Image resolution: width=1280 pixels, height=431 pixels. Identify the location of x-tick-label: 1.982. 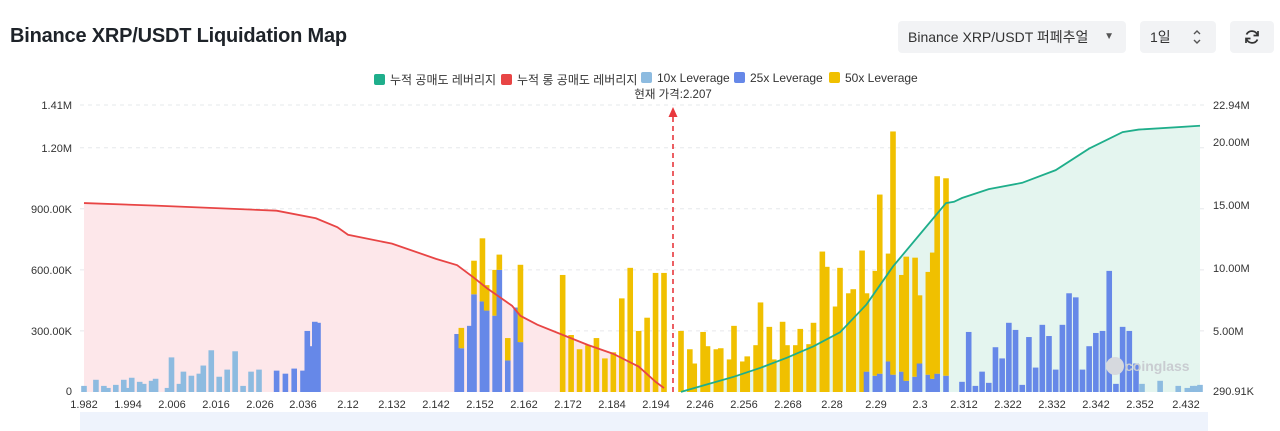
(84, 405).